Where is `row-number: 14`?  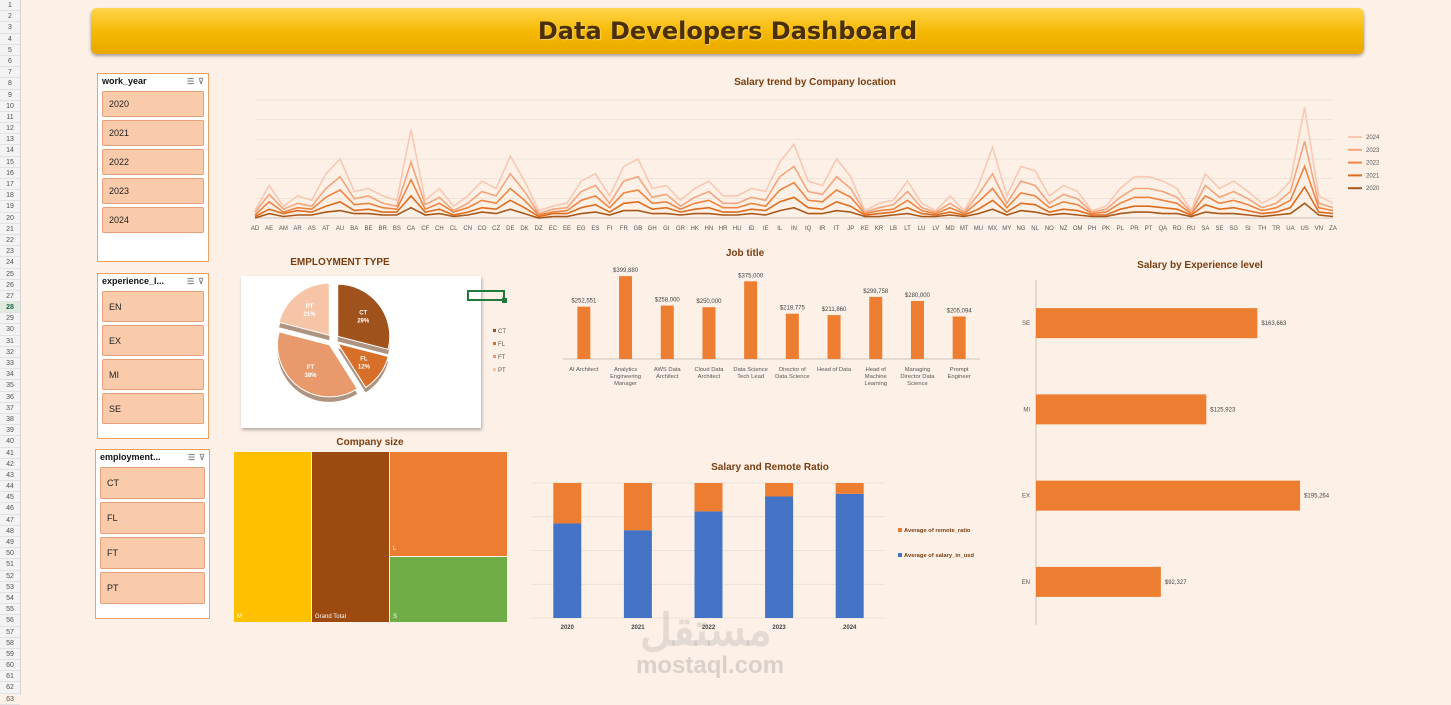 row-number: 14 is located at coordinates (10, 151).